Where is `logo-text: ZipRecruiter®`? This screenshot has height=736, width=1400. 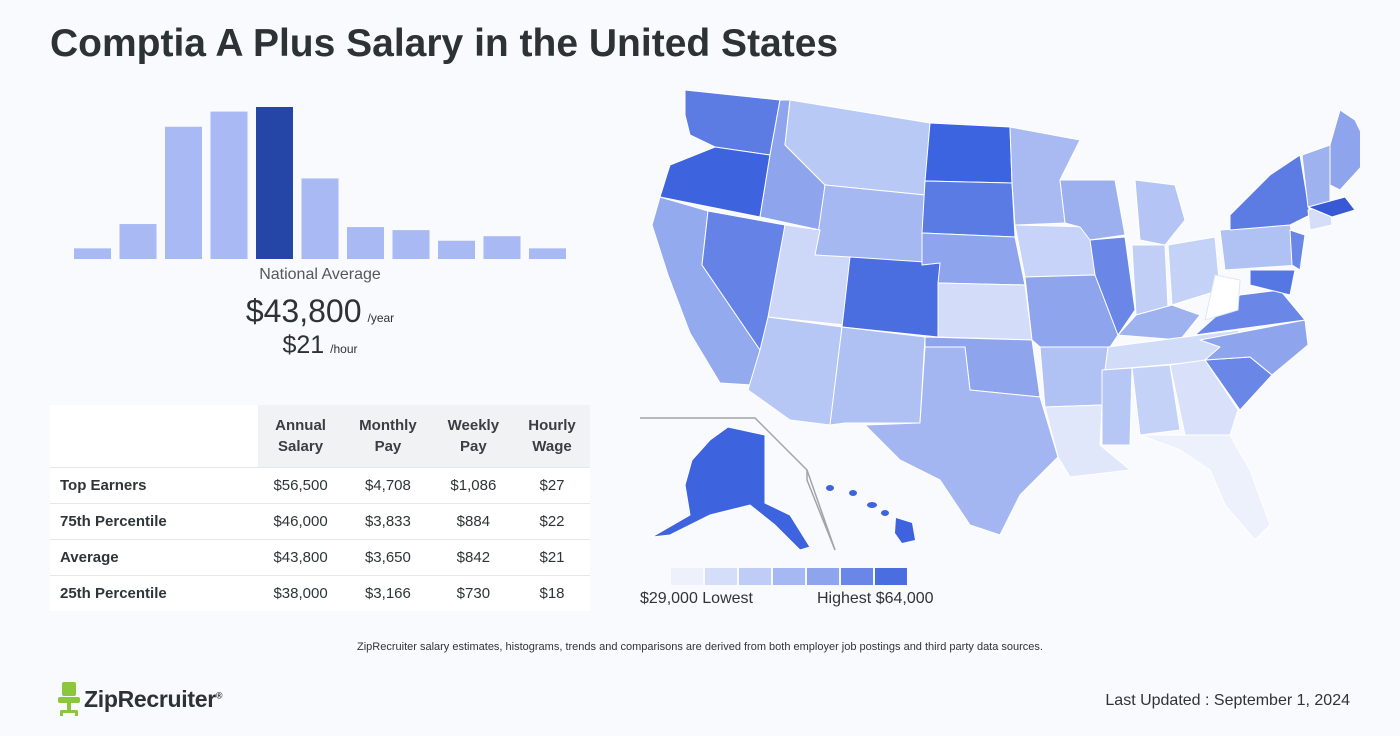 logo-text: ZipRecruiter® is located at coordinates (153, 698).